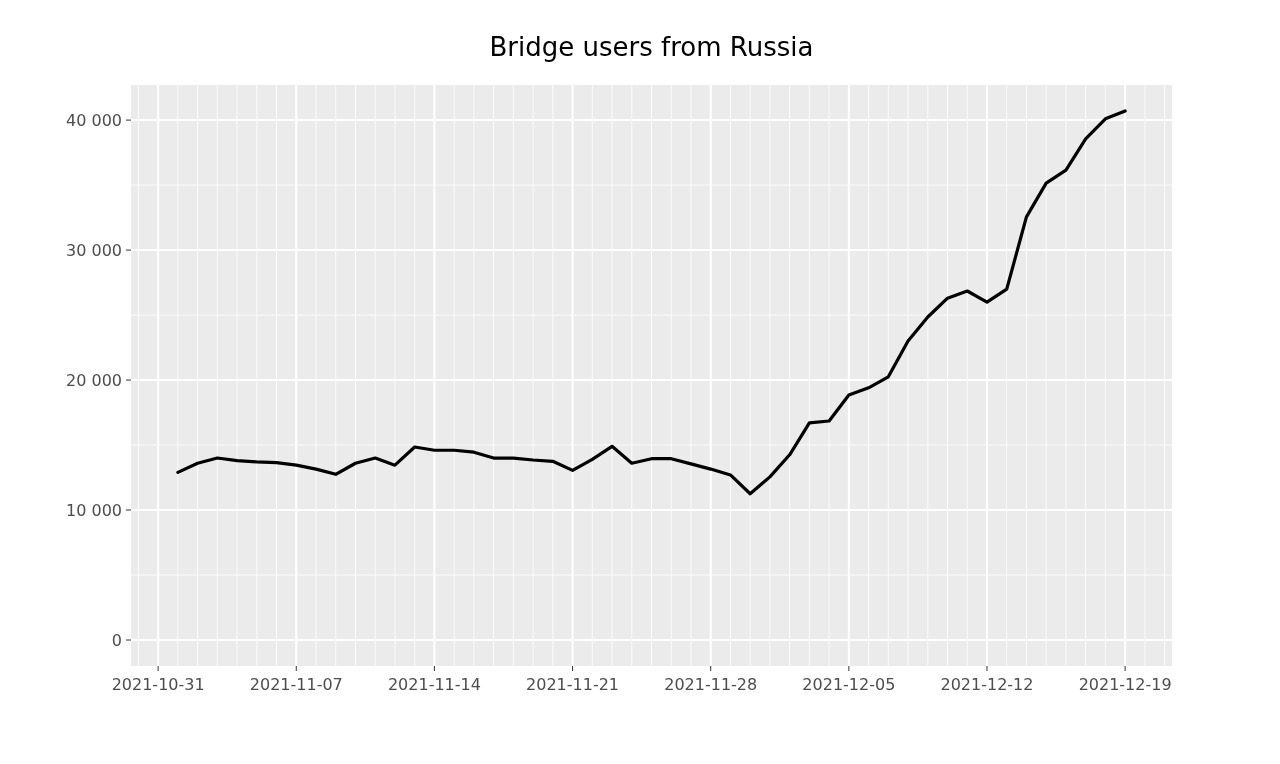 The image size is (1280, 764). What do you see at coordinates (116, 640) in the screenshot?
I see `y-tick-label: 0` at bounding box center [116, 640].